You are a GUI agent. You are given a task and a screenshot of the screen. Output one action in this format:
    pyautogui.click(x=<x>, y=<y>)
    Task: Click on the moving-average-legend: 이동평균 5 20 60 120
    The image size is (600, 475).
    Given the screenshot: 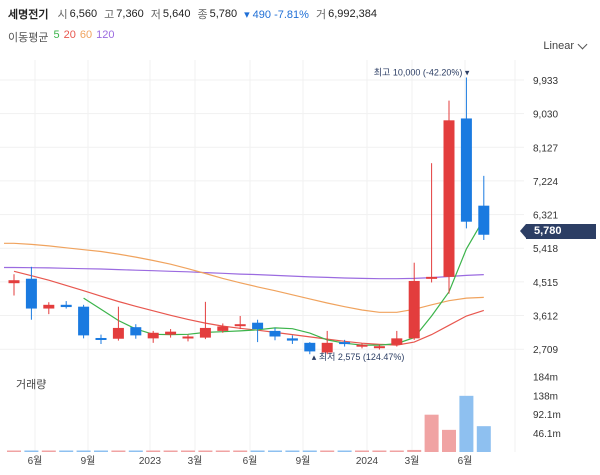 What is the action you would take?
    pyautogui.click(x=61, y=37)
    